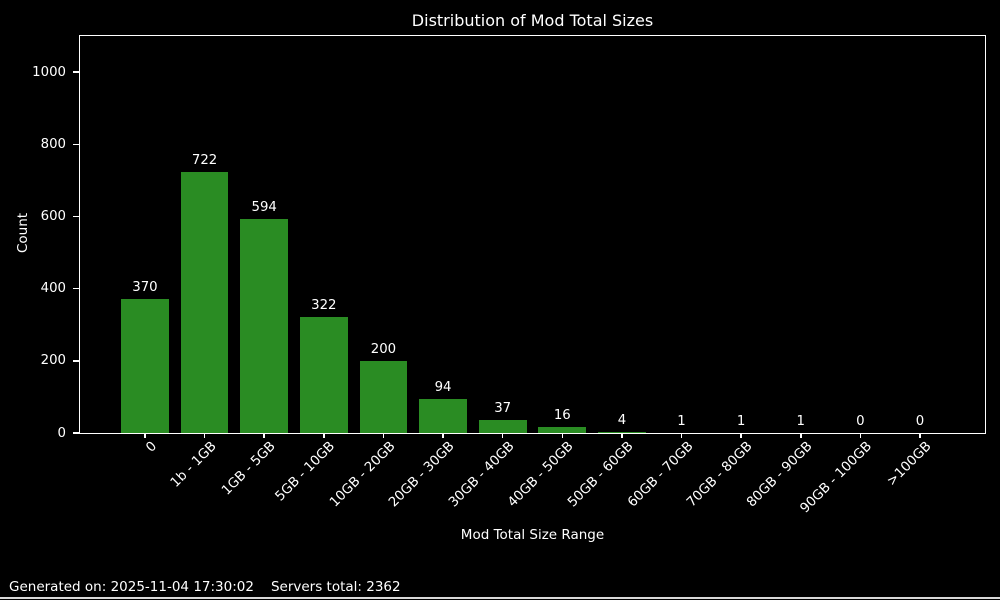 The height and width of the screenshot is (600, 1000). I want to click on bar-value-label: 322, so click(324, 305).